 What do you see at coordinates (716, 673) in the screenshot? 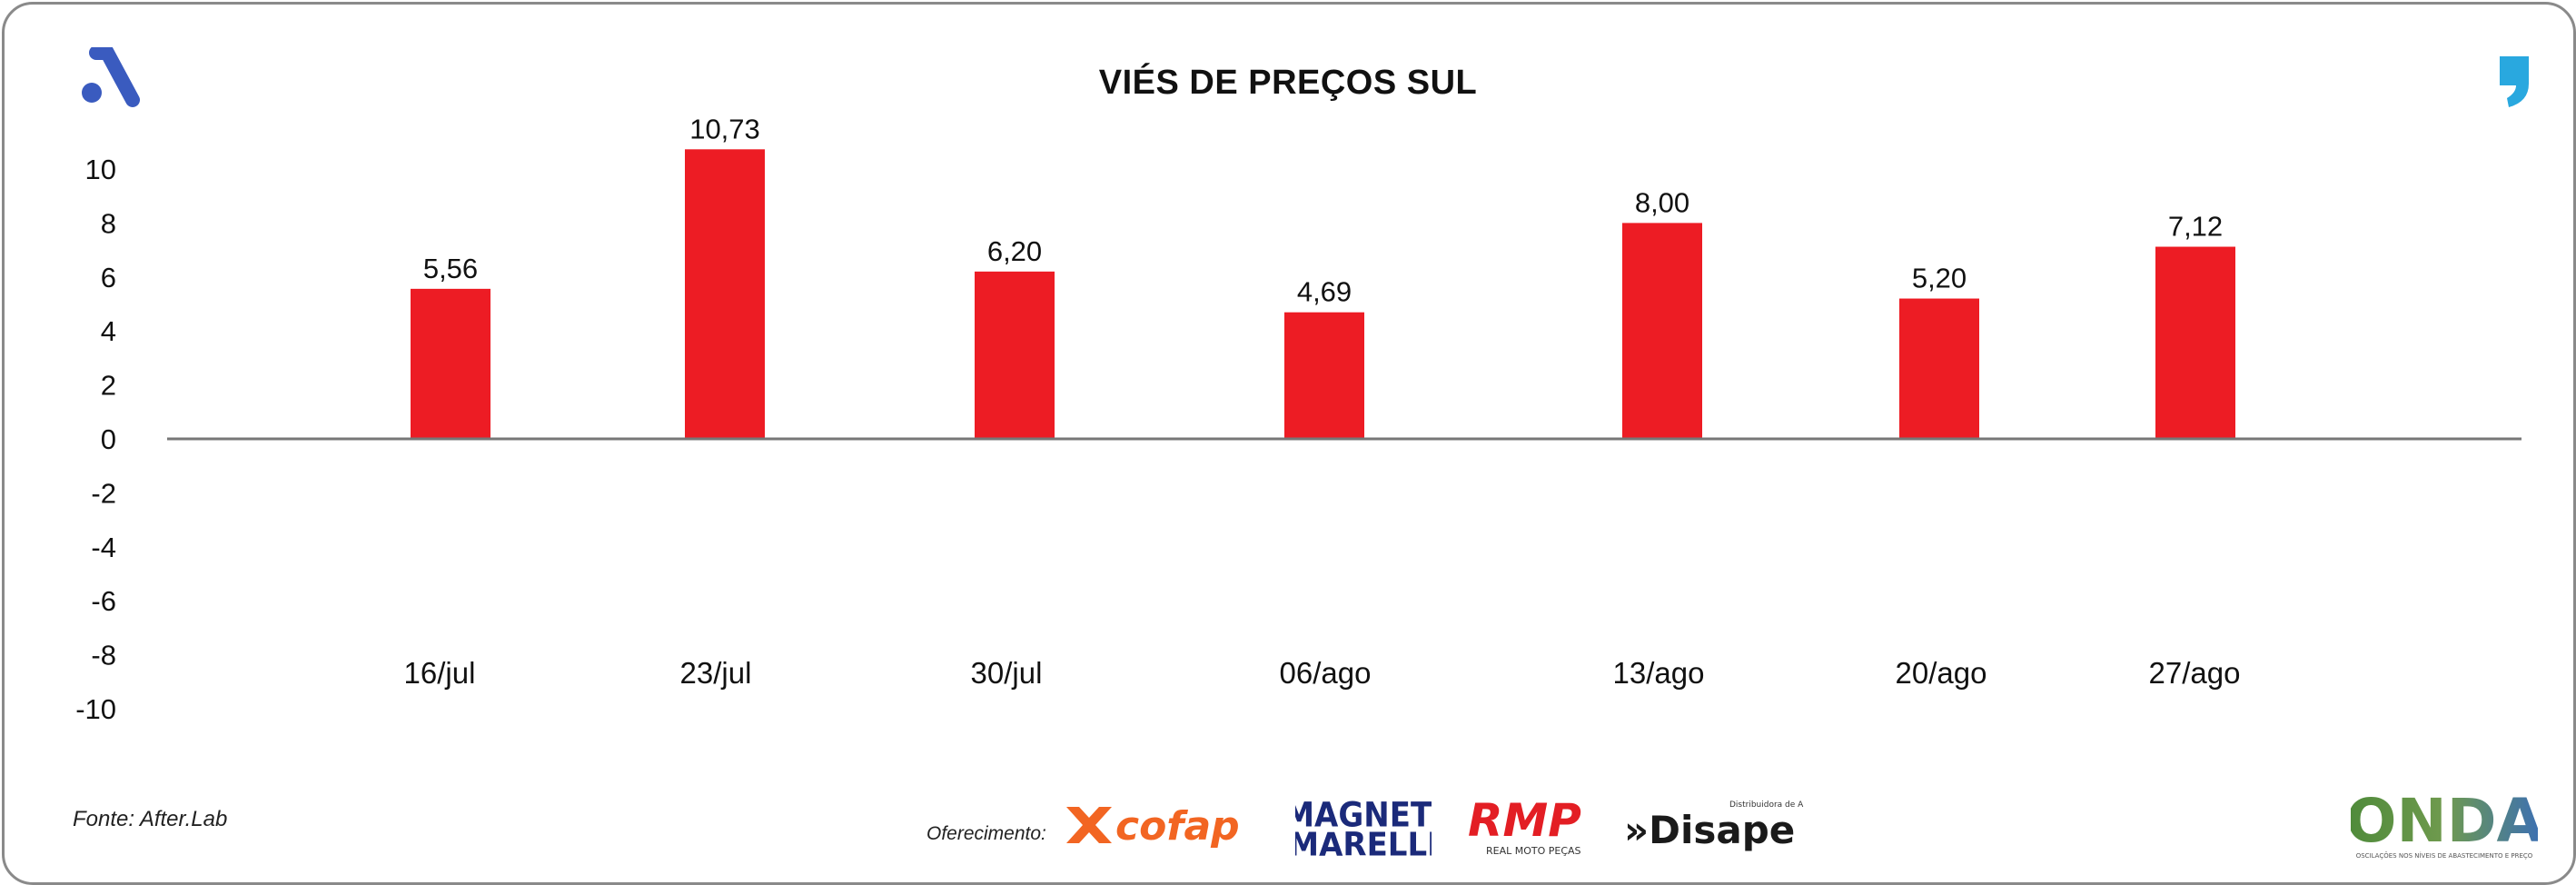
I see `x-tick-label: 23/jul` at bounding box center [716, 673].